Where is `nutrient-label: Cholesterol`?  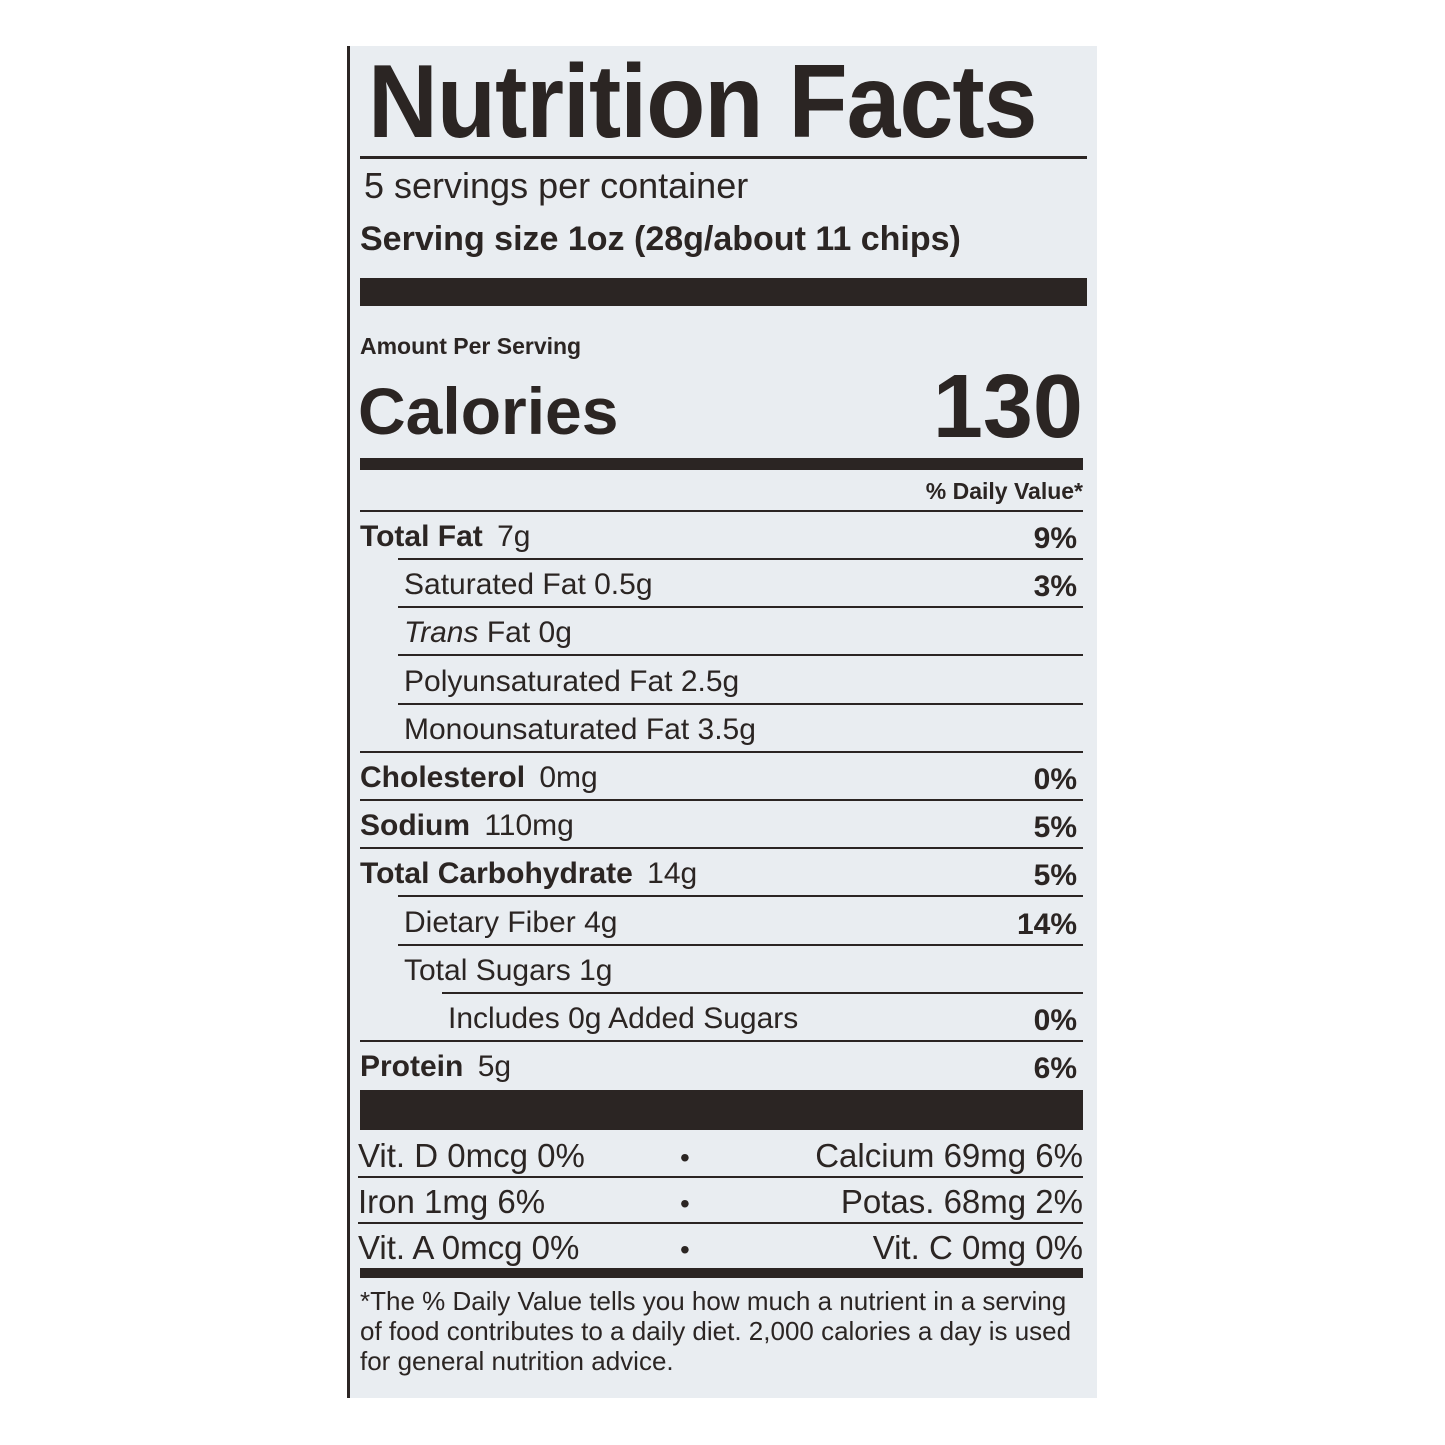
nutrient-label: Cholesterol is located at coordinates (443, 777).